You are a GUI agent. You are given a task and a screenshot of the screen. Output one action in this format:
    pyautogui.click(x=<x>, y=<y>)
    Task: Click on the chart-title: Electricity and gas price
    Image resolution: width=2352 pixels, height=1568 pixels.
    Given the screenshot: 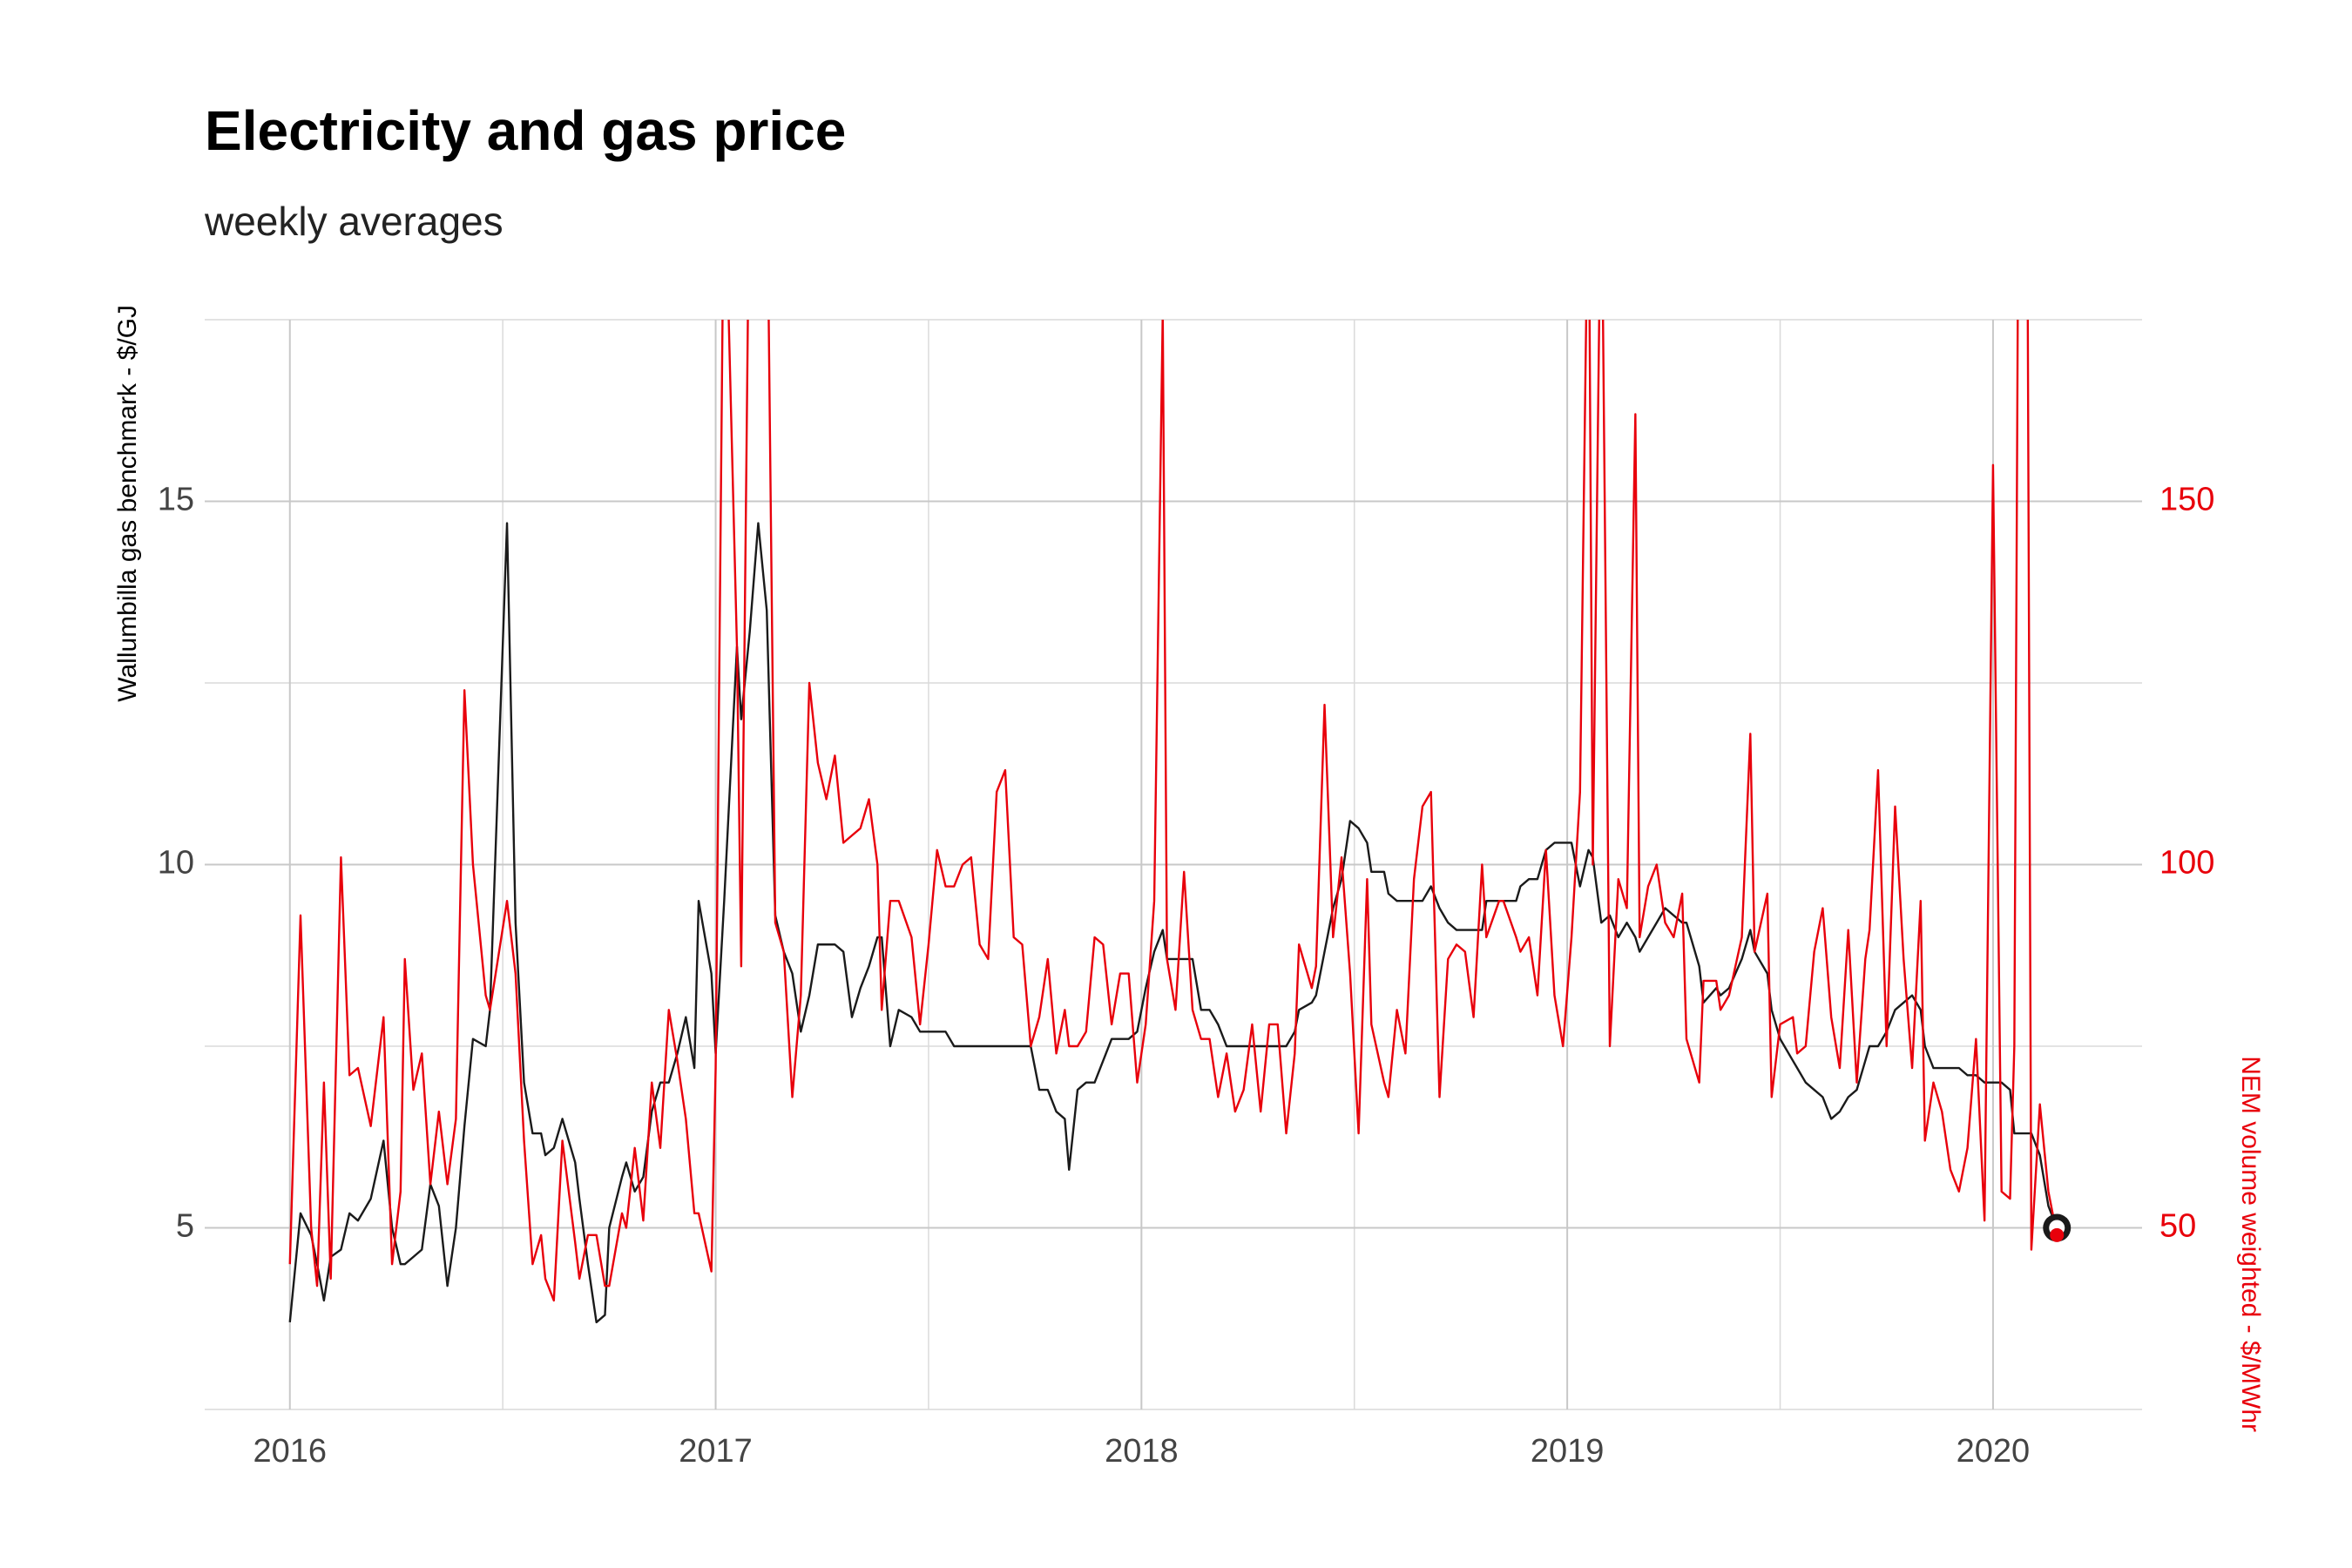 What is the action you would take?
    pyautogui.click(x=525, y=130)
    